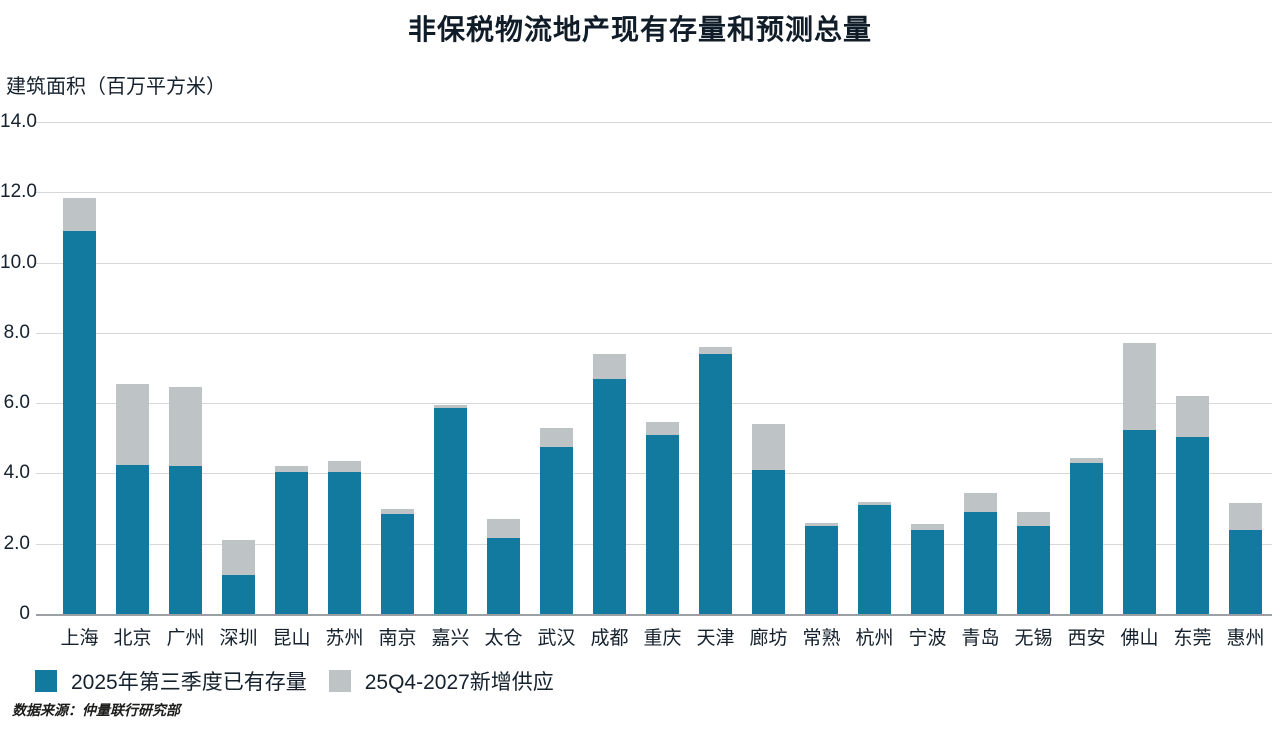  I want to click on legend-swatch-existing, so click(46, 681).